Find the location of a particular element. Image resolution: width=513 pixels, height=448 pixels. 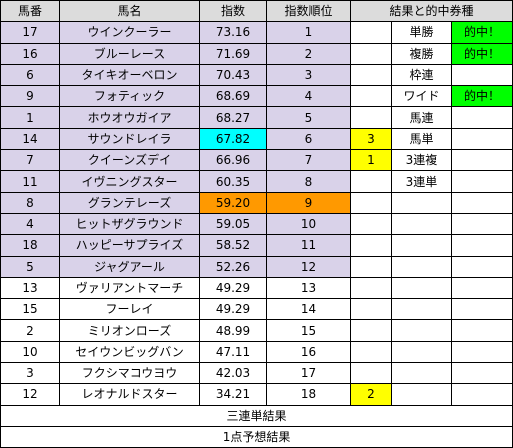

table-row: 4 ヒットザグラウンド 59.05 10 is located at coordinates (256, 224).